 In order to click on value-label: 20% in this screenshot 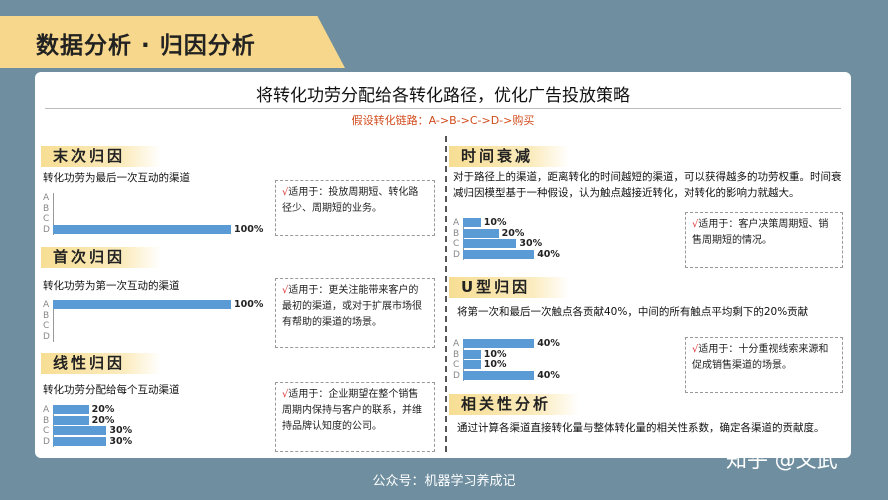, I will do `click(513, 233)`.